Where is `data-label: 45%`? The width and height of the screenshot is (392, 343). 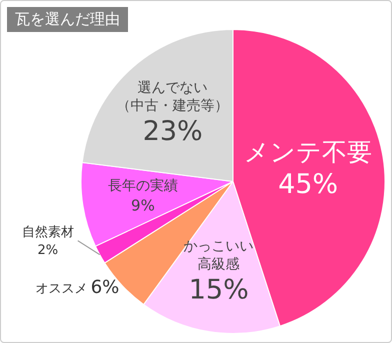 data-label: 45% is located at coordinates (308, 184).